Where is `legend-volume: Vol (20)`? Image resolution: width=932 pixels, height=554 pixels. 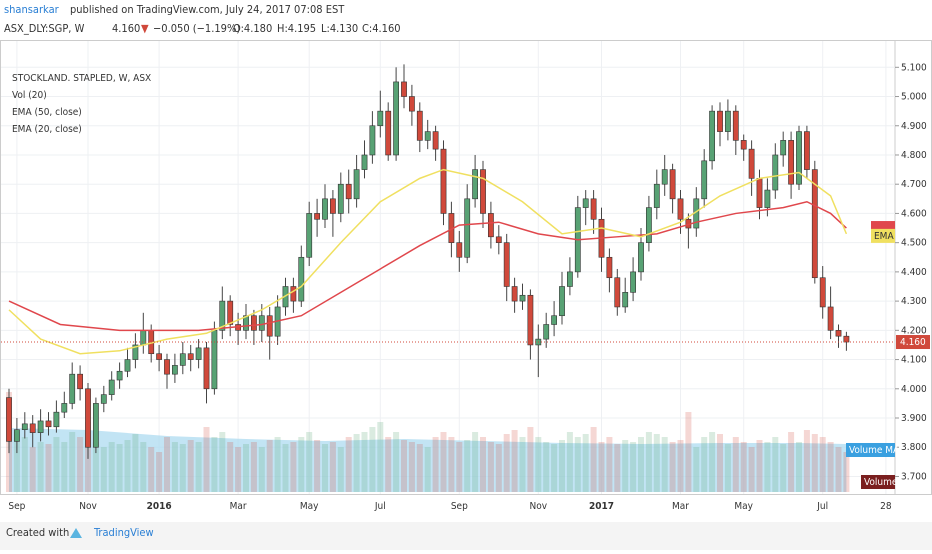 legend-volume: Vol (20) is located at coordinates (29, 95).